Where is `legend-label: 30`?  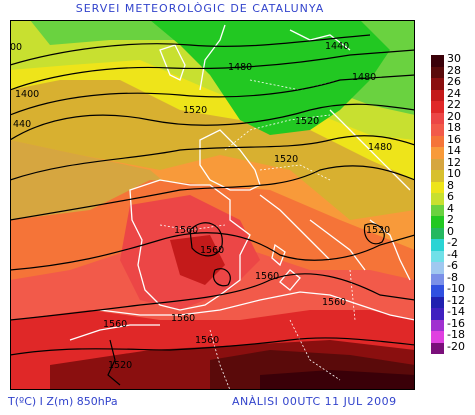
legend-label: 30 is located at coordinates (454, 58).